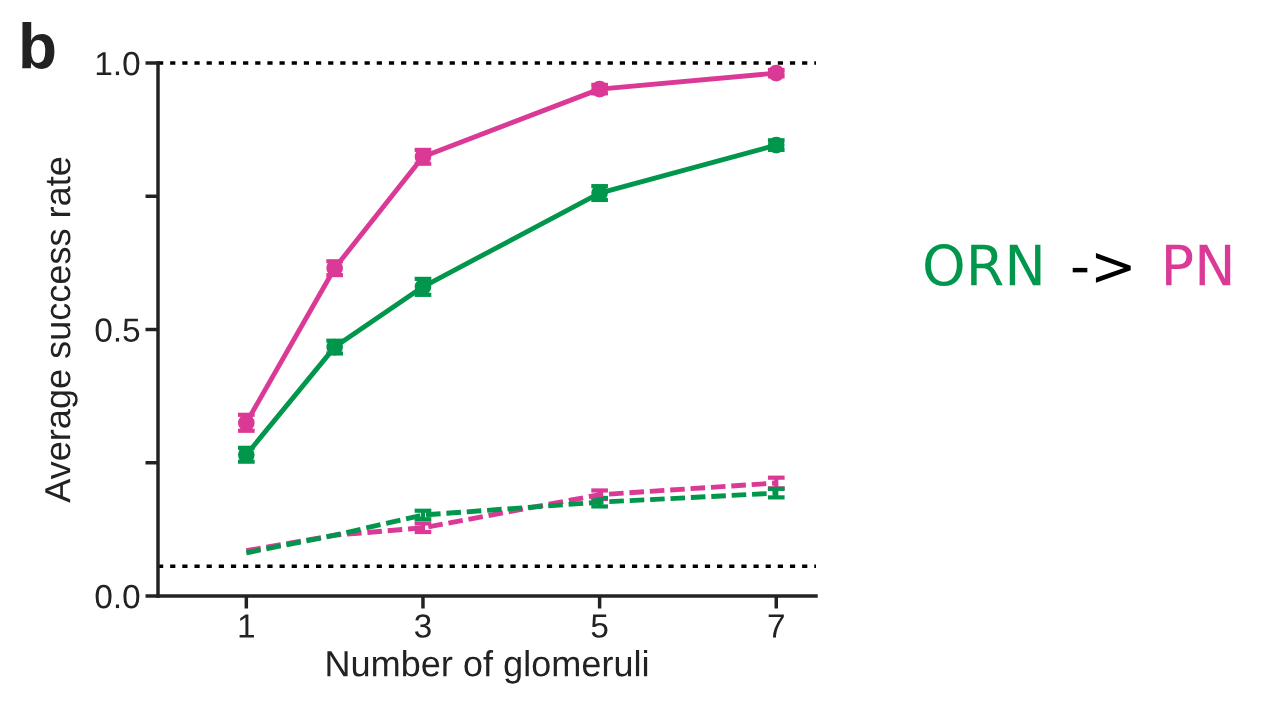 Image resolution: width=1266 pixels, height=711 pixels. What do you see at coordinates (983, 265) in the screenshot?
I see `text: ORN` at bounding box center [983, 265].